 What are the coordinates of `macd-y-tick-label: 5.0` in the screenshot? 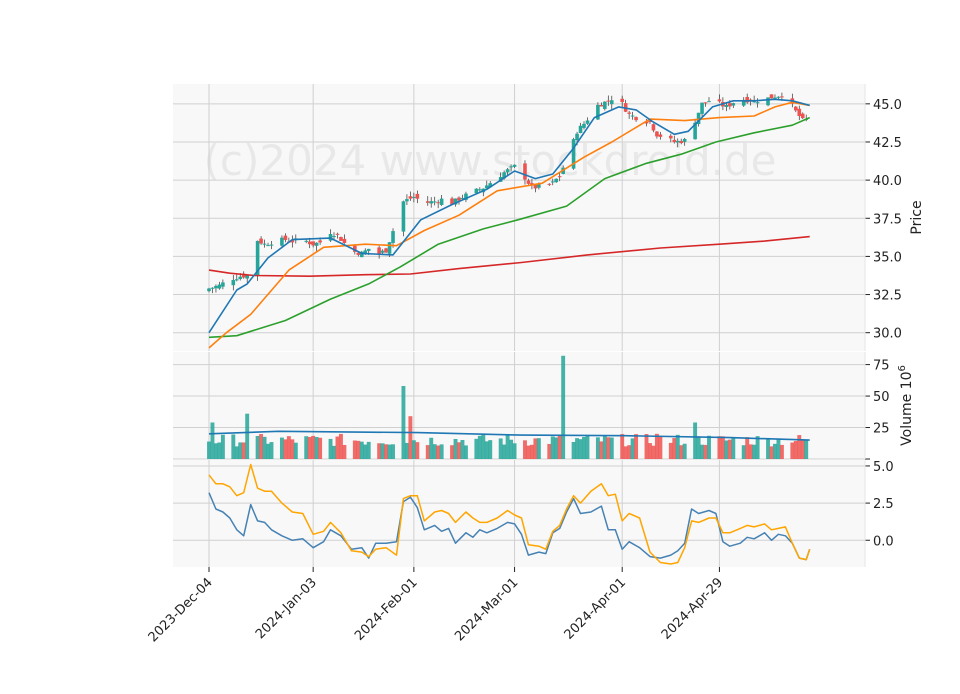 It's located at (883, 467).